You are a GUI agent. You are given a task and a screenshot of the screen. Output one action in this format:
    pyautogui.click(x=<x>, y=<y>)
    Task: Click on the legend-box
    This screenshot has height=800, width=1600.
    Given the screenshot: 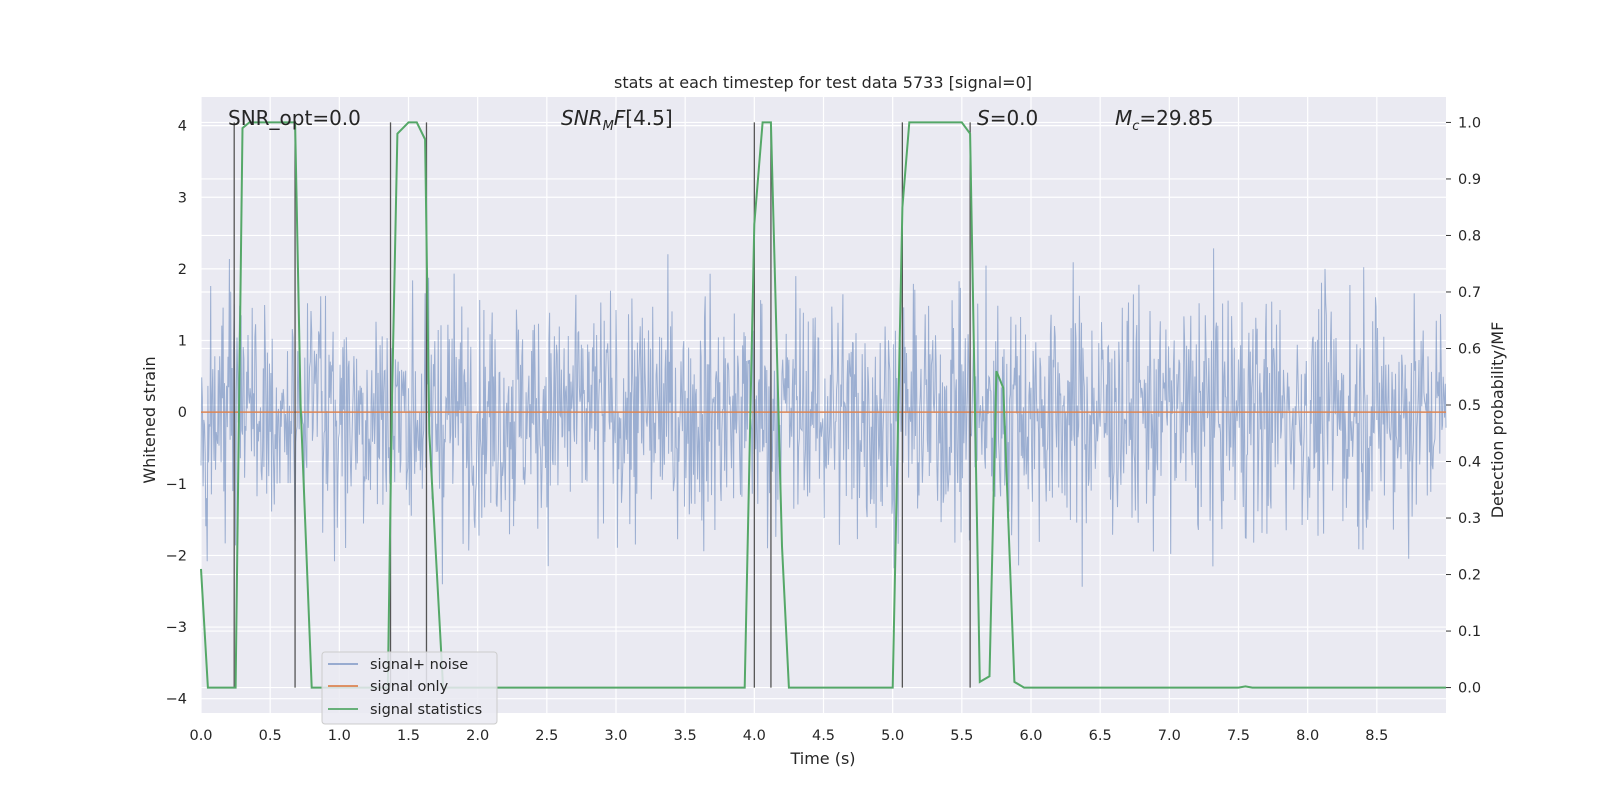 What is the action you would take?
    pyautogui.click(x=409, y=688)
    